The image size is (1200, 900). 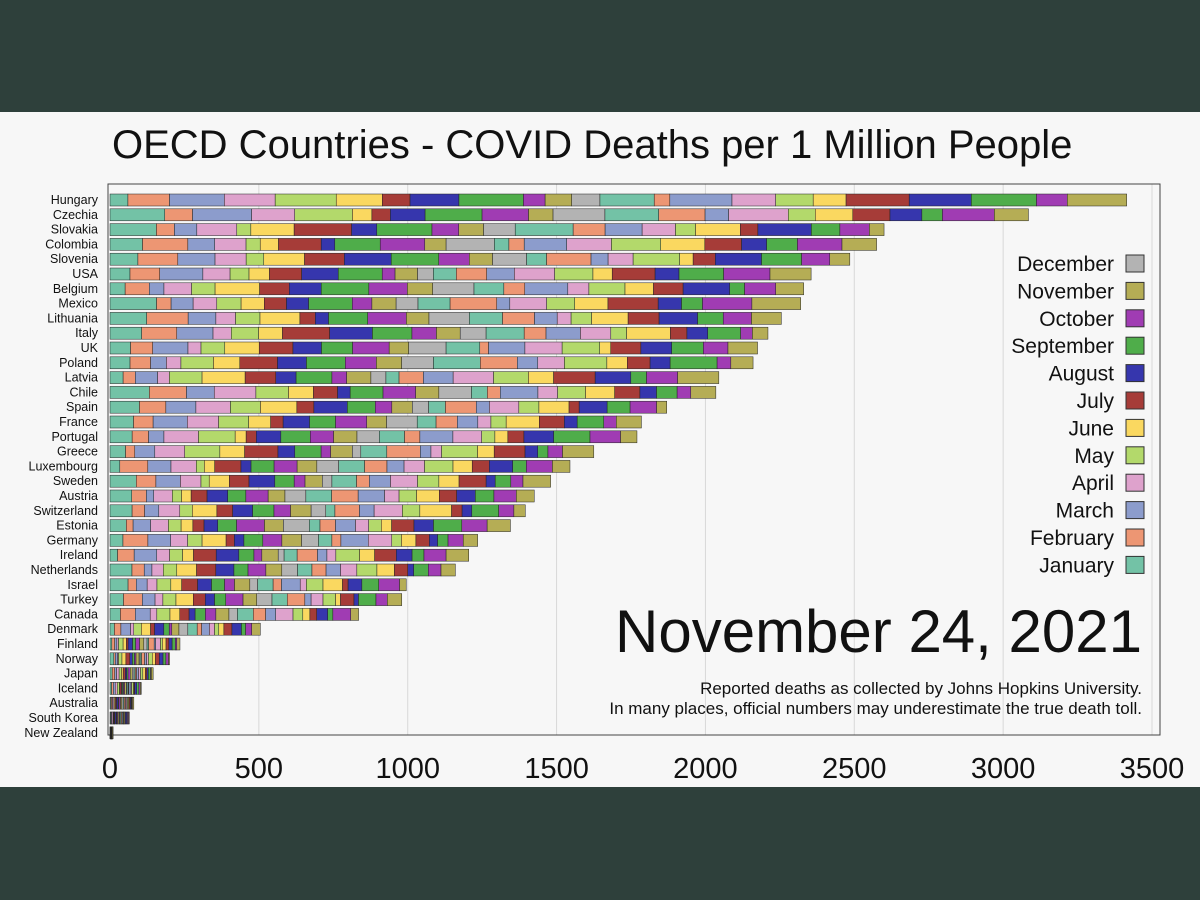 I want to click on country-label: Mexico, so click(x=78, y=304).